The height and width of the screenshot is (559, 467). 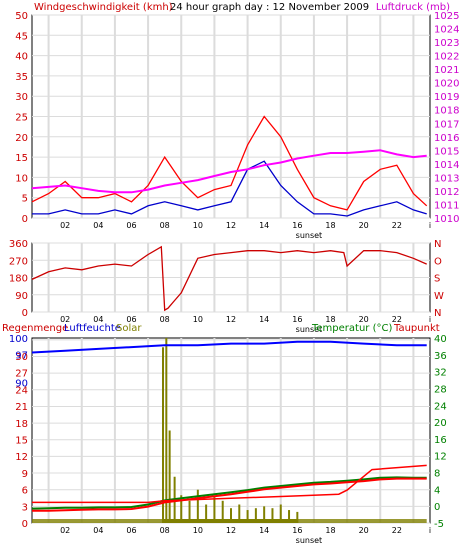 I want to click on y-right-tick-label: 1013, so click(x=446, y=178).